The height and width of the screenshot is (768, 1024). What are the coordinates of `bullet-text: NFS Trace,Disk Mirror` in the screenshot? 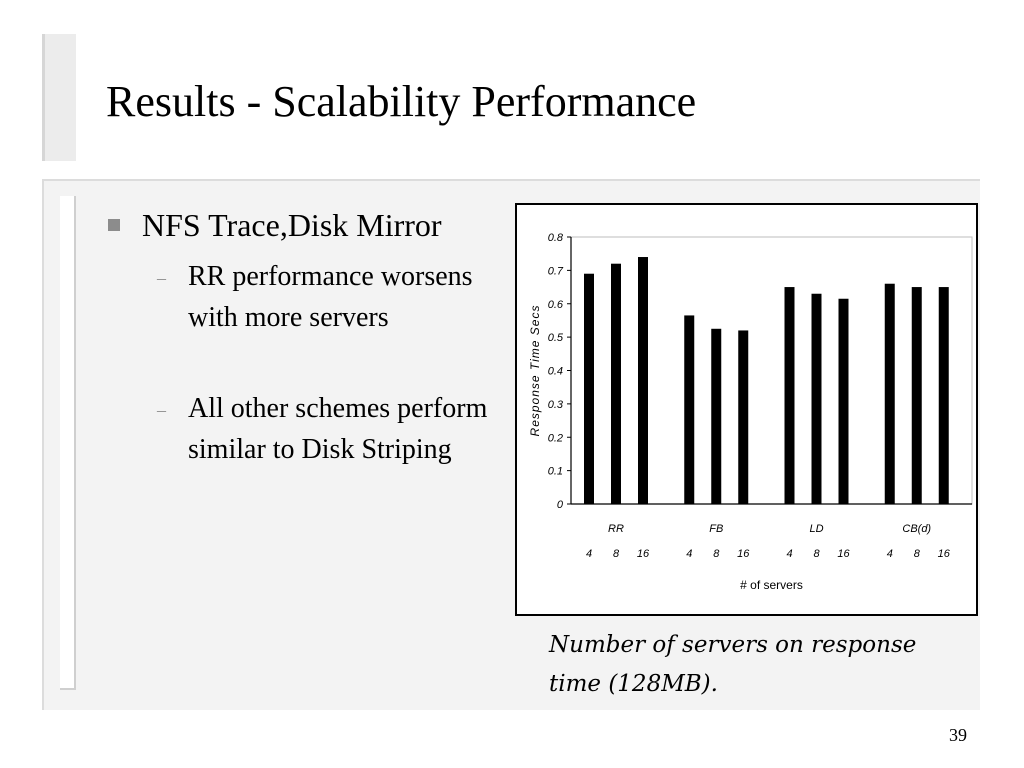 It's located at (292, 225).